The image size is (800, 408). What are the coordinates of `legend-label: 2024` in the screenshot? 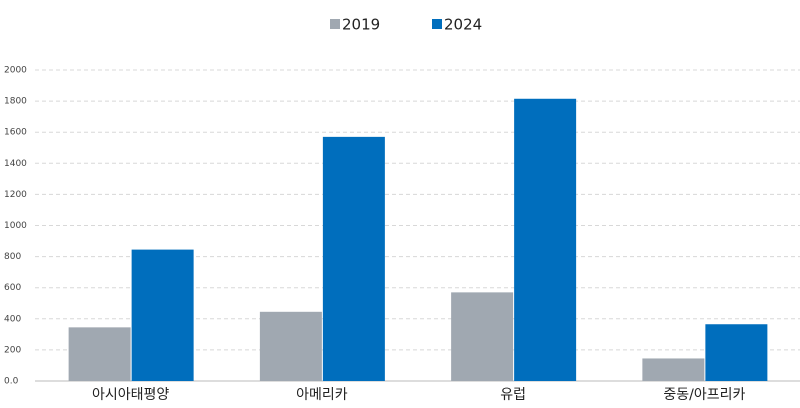 It's located at (463, 25).